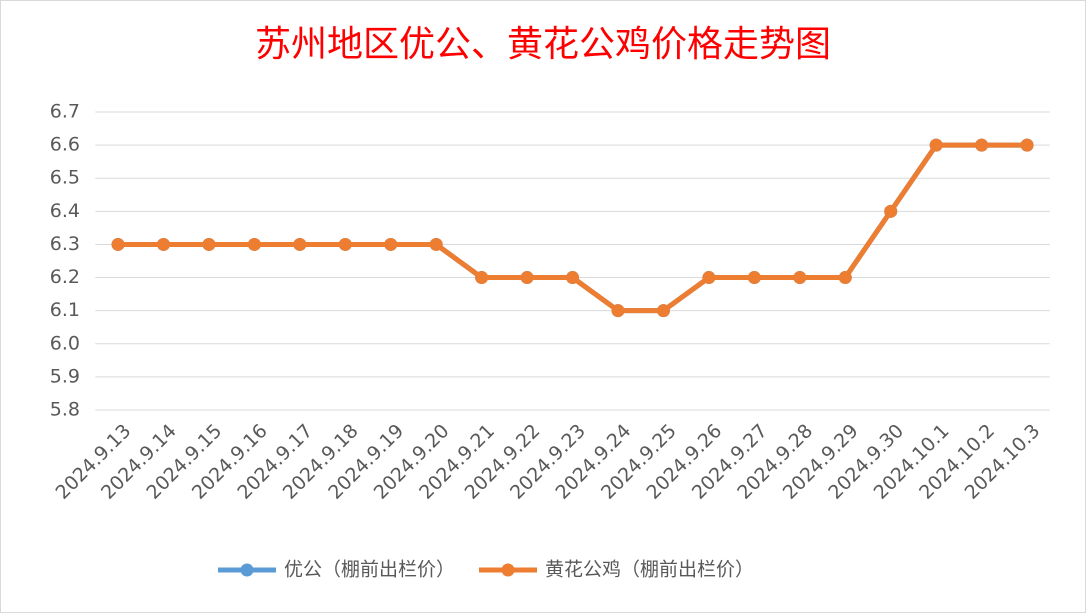  What do you see at coordinates (65, 343) in the screenshot?
I see `y-tick-label: 6.0` at bounding box center [65, 343].